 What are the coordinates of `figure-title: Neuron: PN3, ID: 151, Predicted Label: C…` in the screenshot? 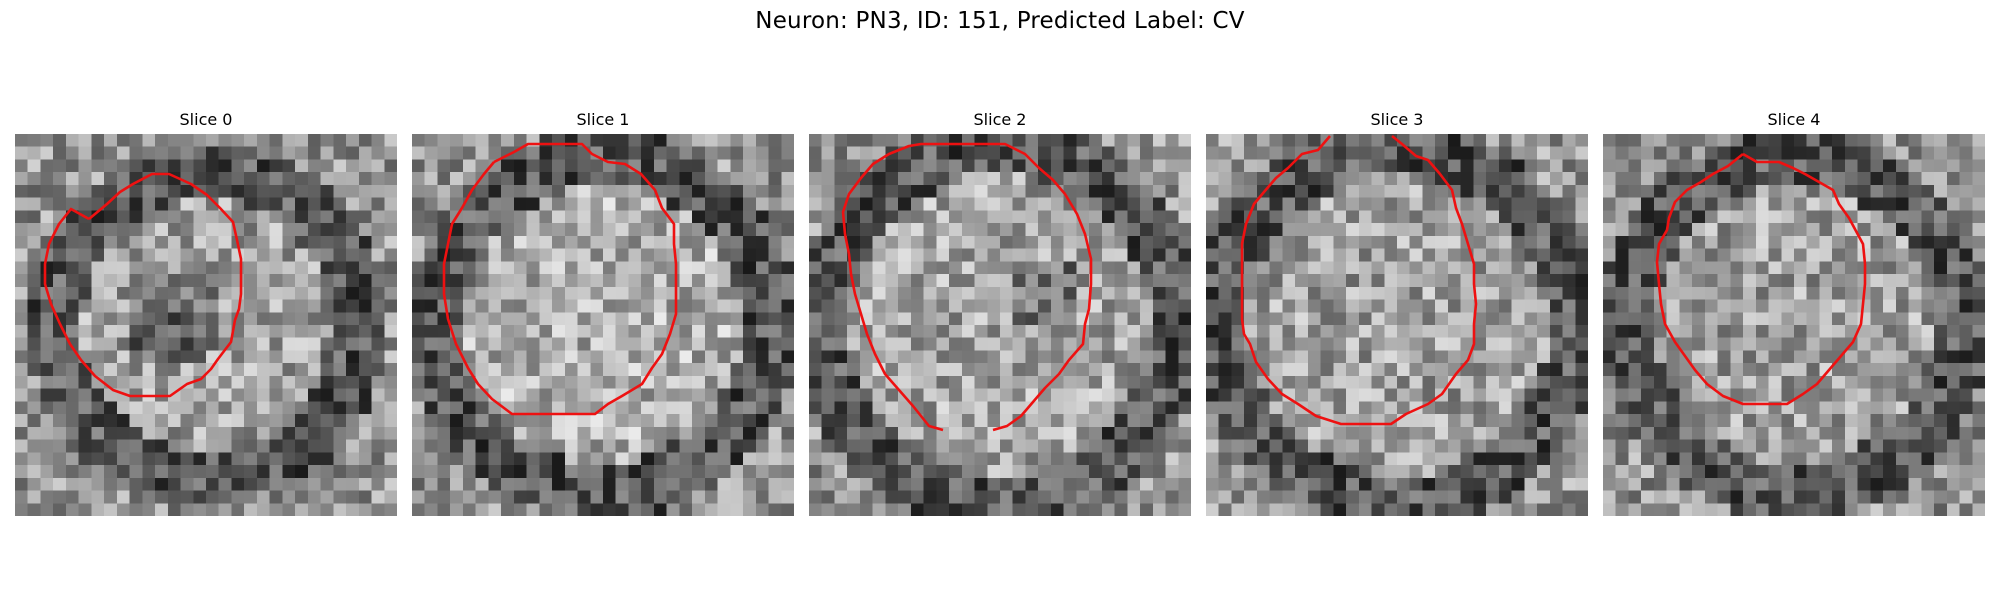 It's located at (1000, 21).